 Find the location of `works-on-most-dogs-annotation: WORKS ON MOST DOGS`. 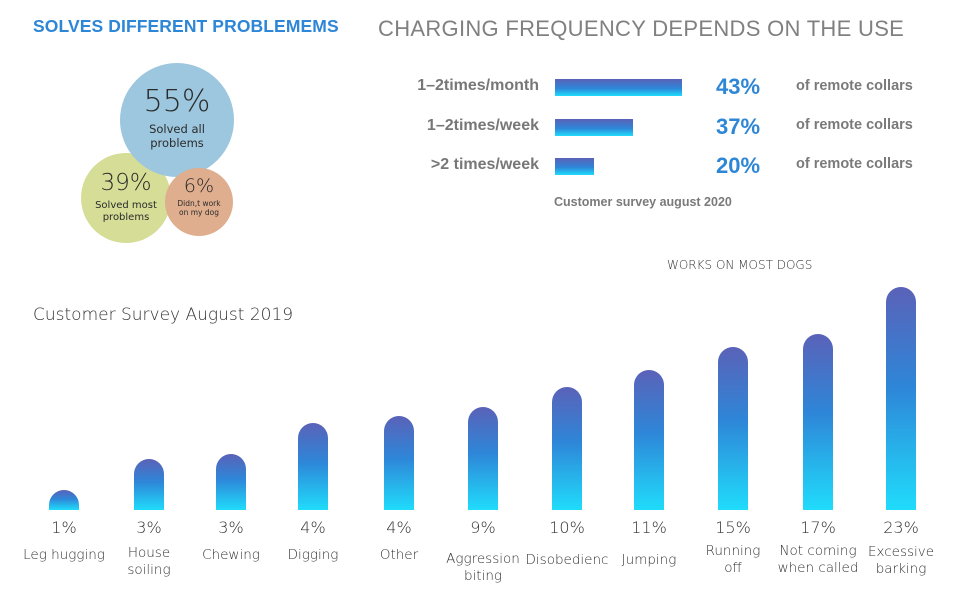

works-on-most-dogs-annotation: WORKS ON MOST DOGS is located at coordinates (740, 265).